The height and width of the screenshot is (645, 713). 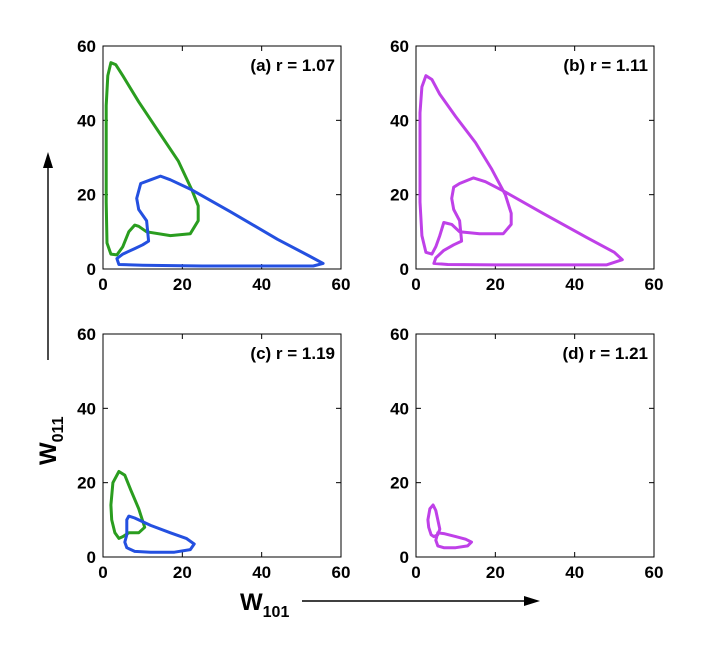 I want to click on x-axis-label-sub: 101, so click(x=276, y=612).